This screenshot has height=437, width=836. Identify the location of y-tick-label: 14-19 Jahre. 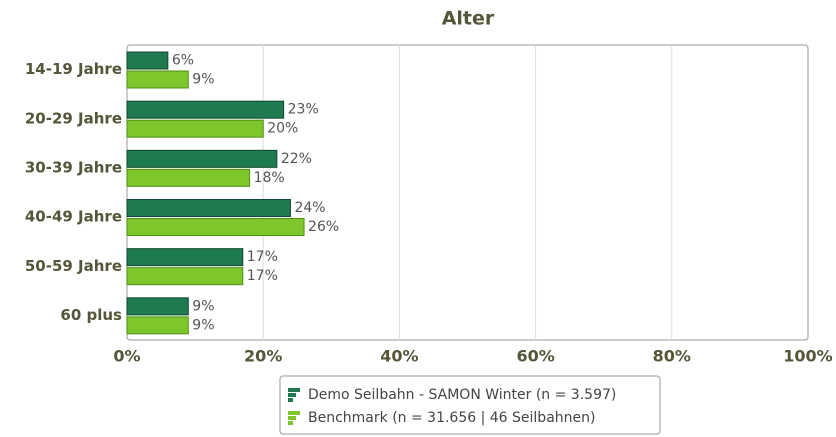
(73, 69).